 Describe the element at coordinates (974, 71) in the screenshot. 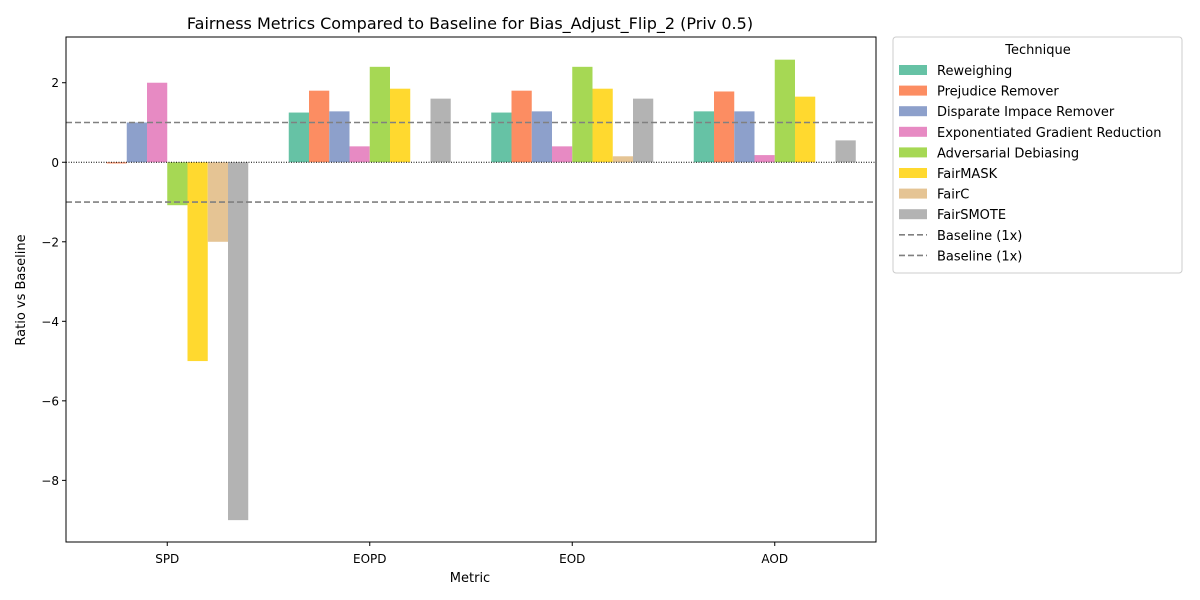

I see `legend-label: Reweighing` at that location.